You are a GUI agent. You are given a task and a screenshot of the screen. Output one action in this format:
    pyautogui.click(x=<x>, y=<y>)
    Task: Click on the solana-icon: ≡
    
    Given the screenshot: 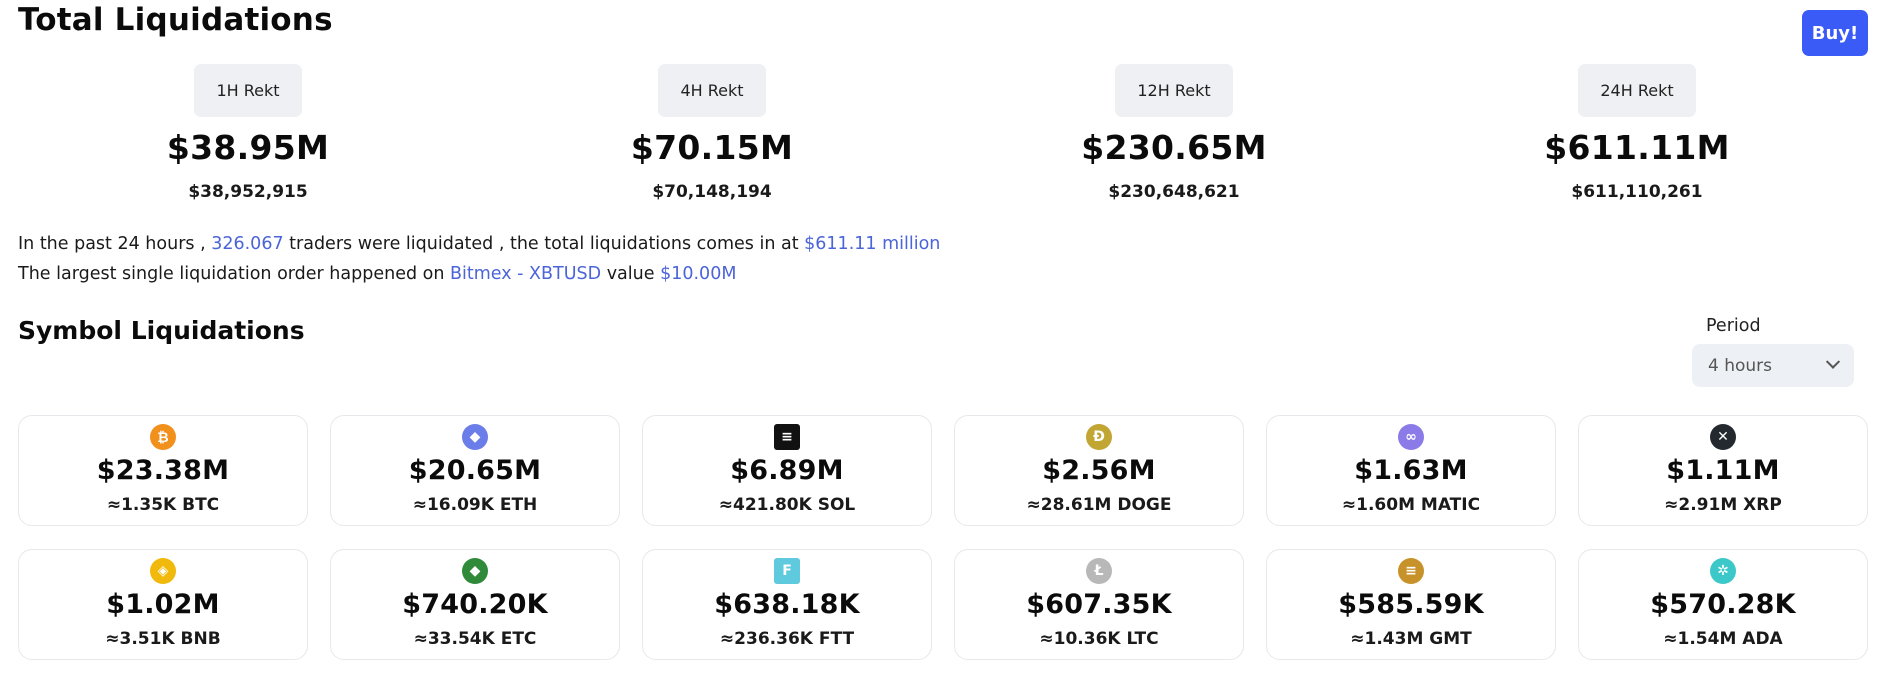 What is the action you would take?
    pyautogui.click(x=787, y=437)
    